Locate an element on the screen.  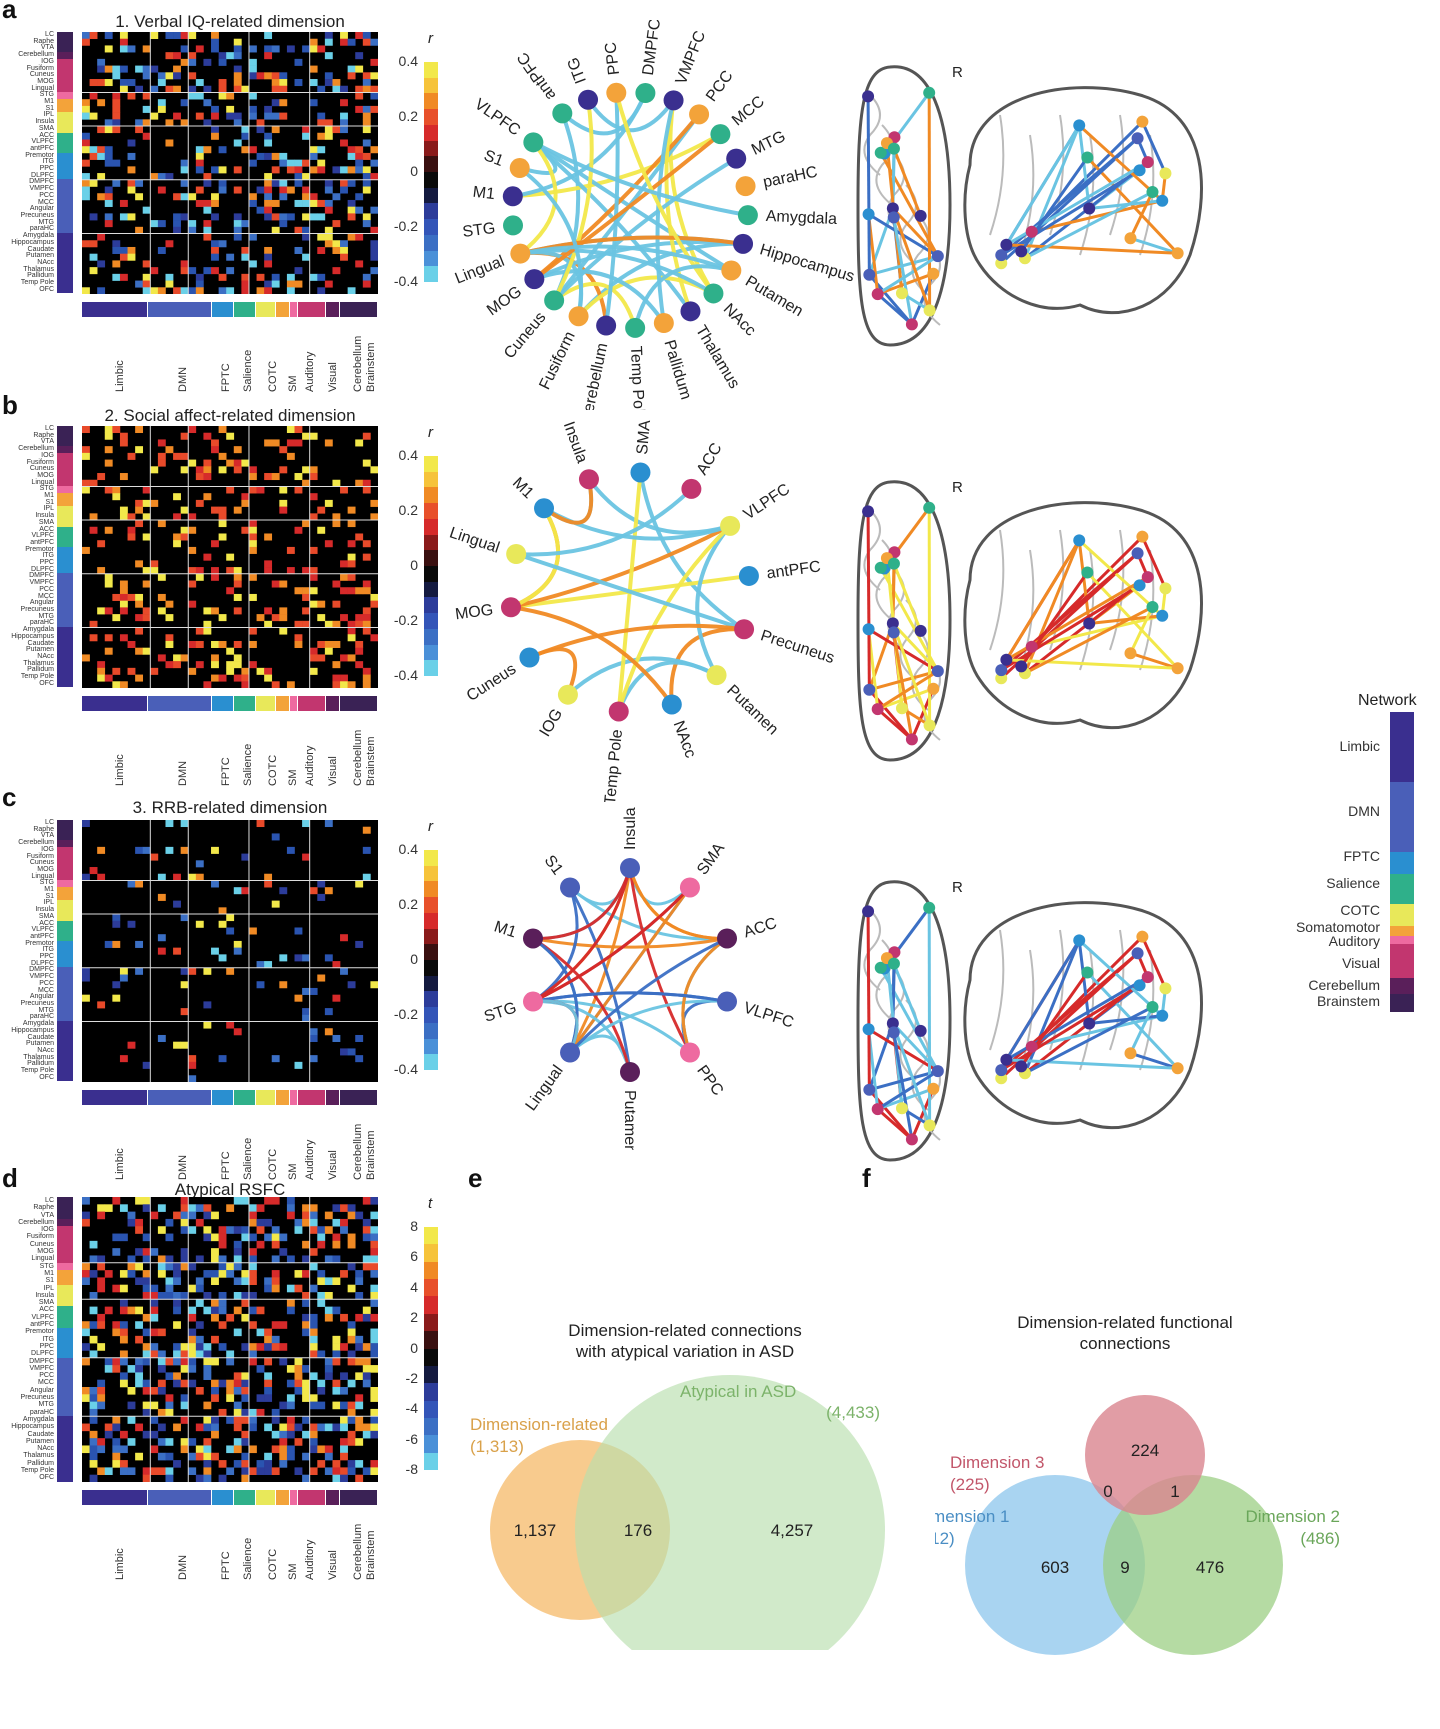
roi-label: Hippocampus is located at coordinates (32, 1427).